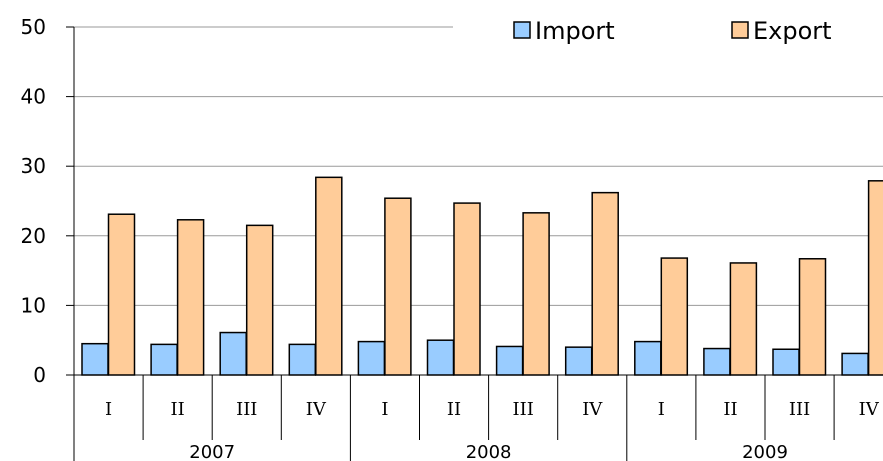  Describe the element at coordinates (765, 451) in the screenshot. I see `year-label: 2009` at that location.